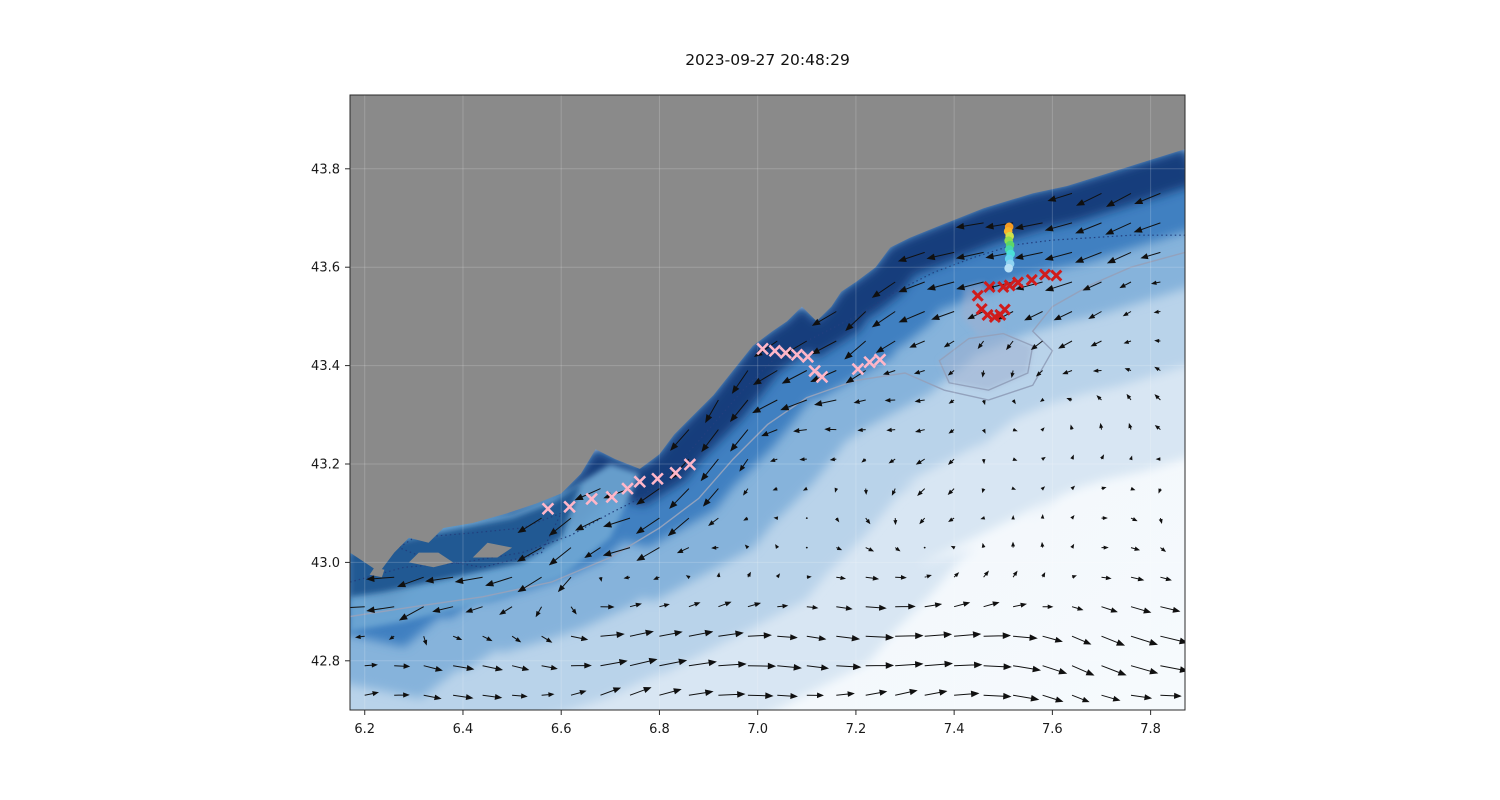  I want to click on y-tick-label: 43.8, so click(325, 169).